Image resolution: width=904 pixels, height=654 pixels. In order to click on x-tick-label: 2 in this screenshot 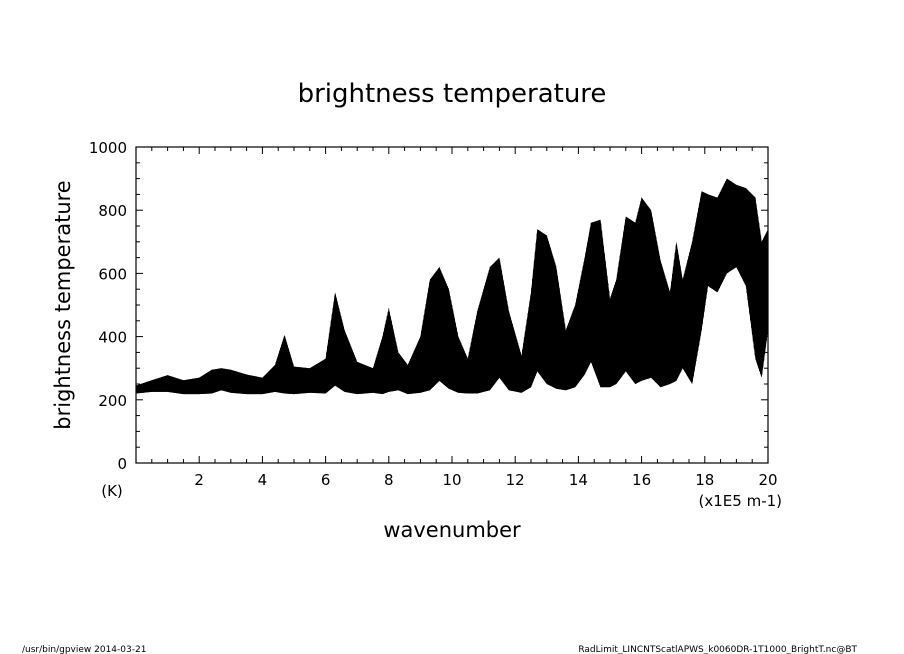, I will do `click(199, 480)`.